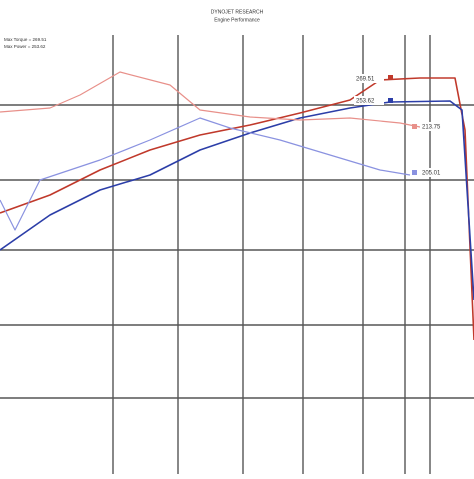 This screenshot has width=474, height=479. I want to click on annotation: 205.01, so click(431, 174).